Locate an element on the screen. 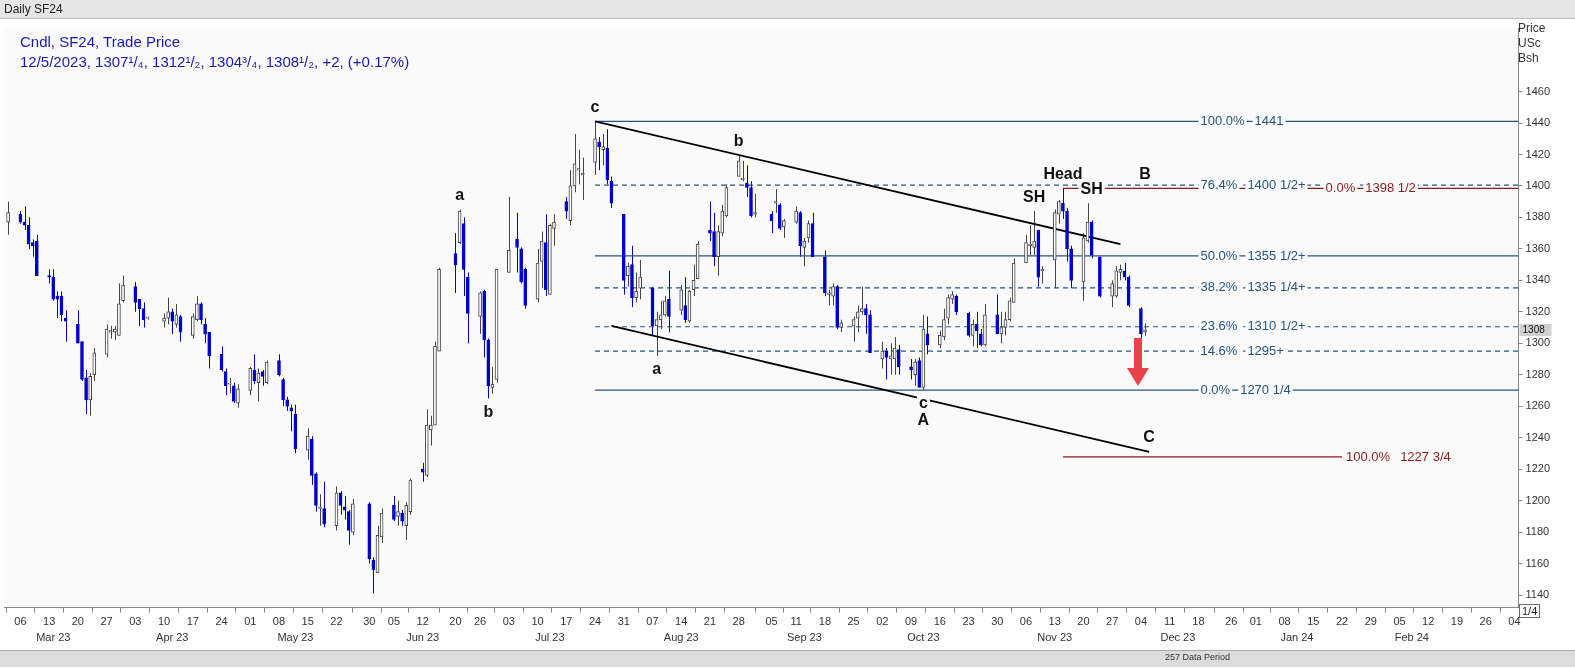 This screenshot has width=1575, height=668. x-tick-label: 28 is located at coordinates (738, 621).